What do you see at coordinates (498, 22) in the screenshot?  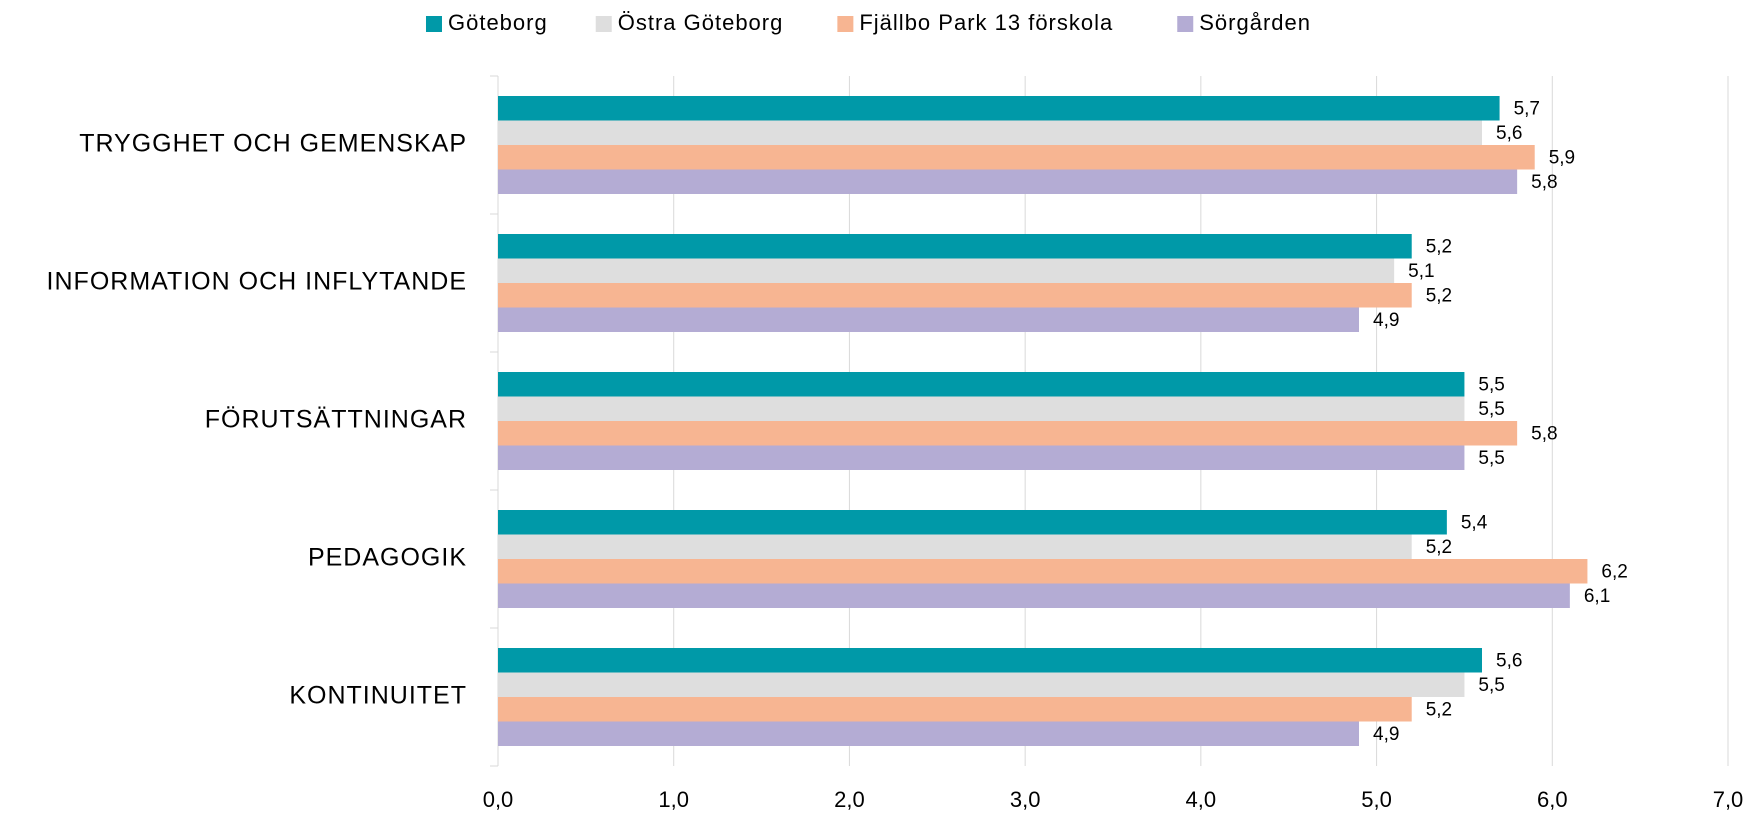 I see `legend-label: Göteborg` at bounding box center [498, 22].